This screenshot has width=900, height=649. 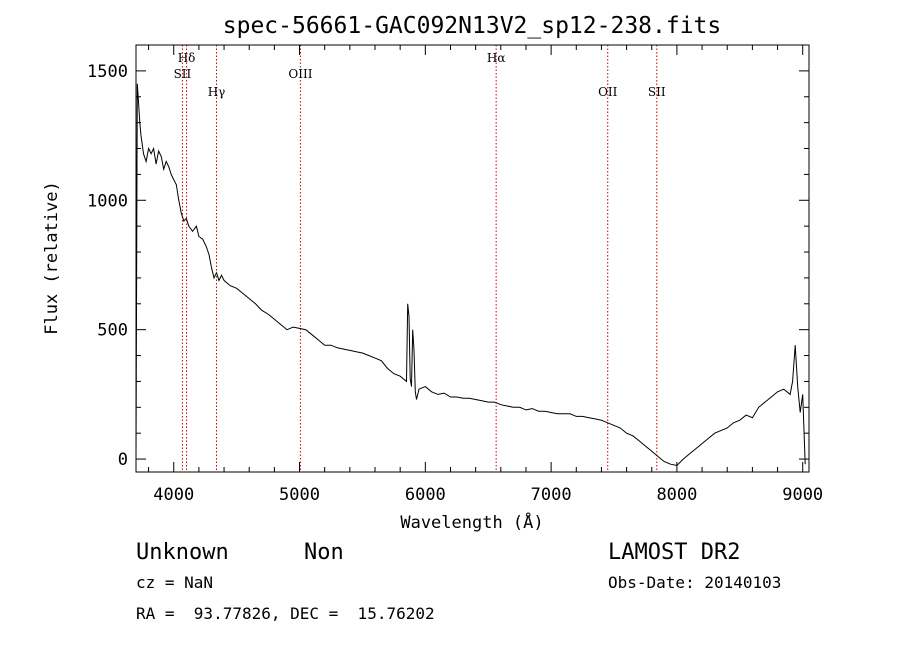 I want to click on spectral-line-label: OIII, so click(x=300, y=74).